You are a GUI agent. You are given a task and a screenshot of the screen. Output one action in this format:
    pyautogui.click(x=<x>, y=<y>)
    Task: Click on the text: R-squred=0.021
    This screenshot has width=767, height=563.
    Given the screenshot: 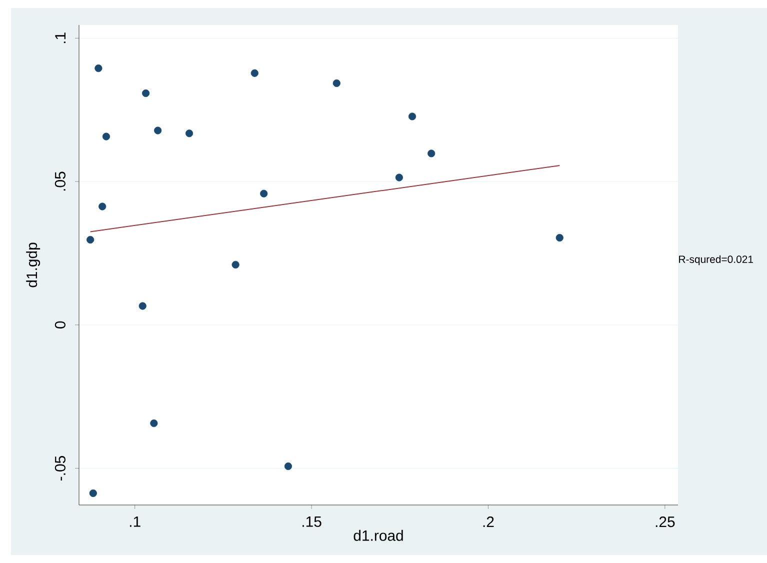 What is the action you would take?
    pyautogui.click(x=716, y=260)
    